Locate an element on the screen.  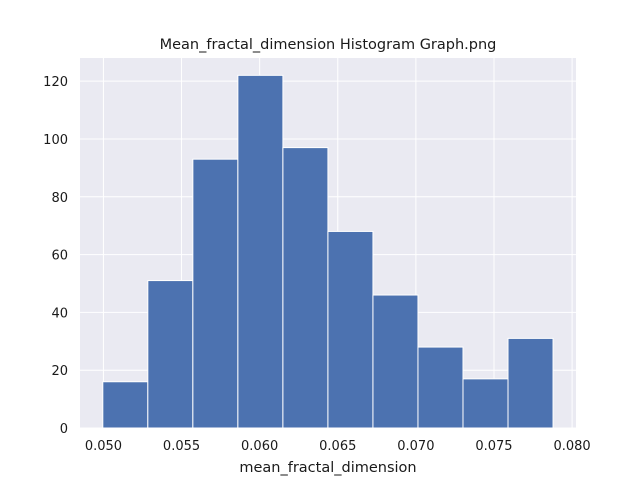
x-tick-label: 0.065 is located at coordinates (337, 446).